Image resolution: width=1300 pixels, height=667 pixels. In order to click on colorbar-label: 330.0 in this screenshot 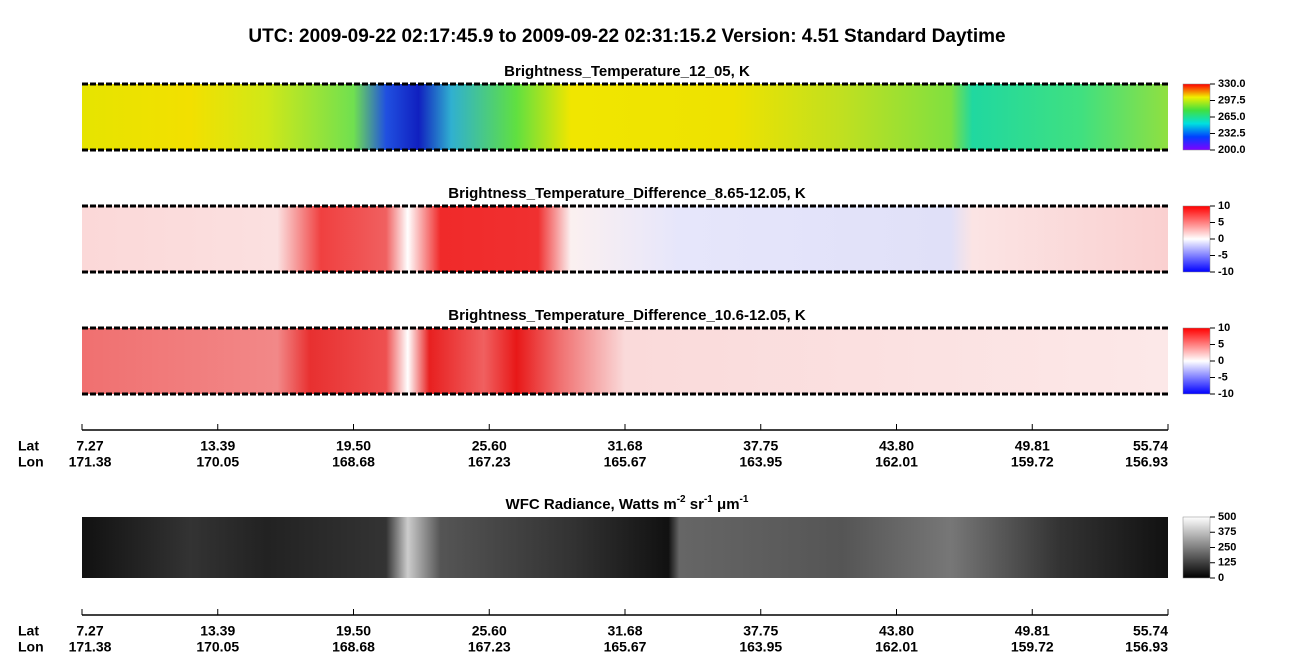, I will do `click(1232, 84)`.